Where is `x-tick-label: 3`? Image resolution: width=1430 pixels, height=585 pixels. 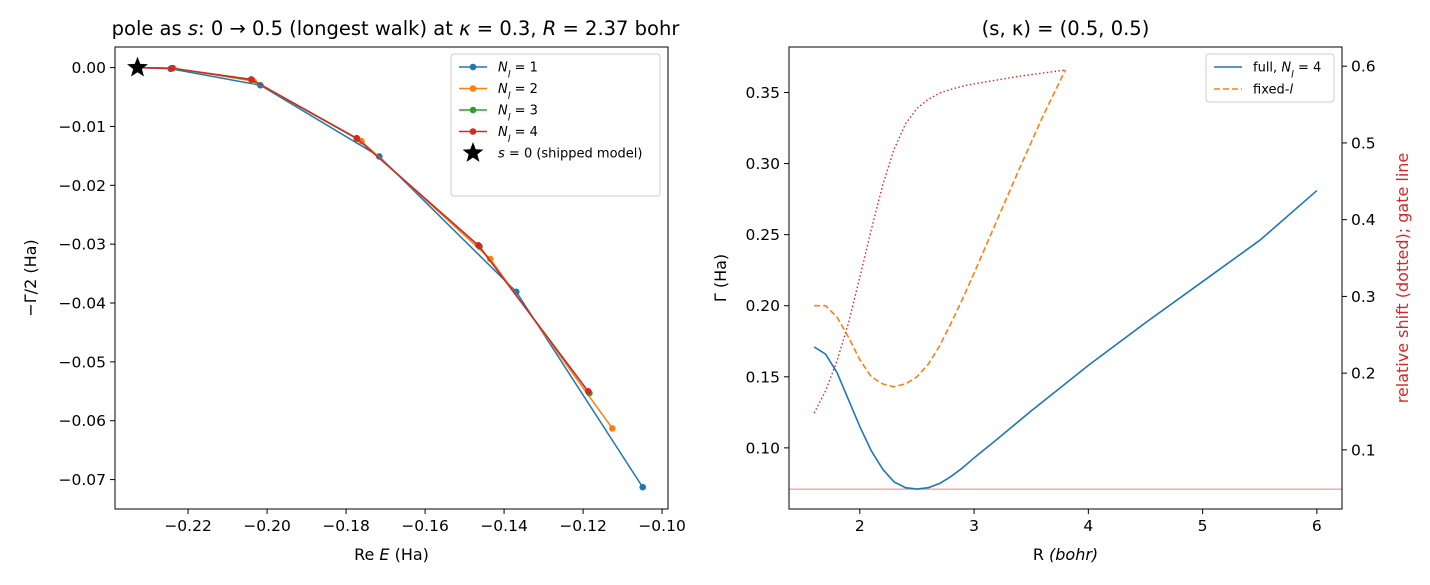 x-tick-label: 3 is located at coordinates (974, 526).